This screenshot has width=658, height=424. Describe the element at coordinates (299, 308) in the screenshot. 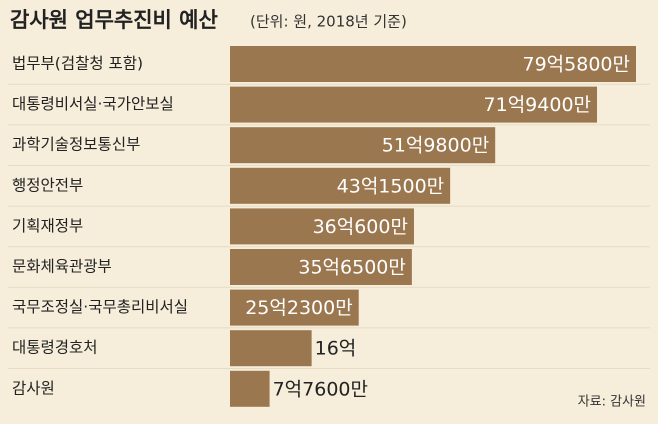

I see `value-label: 25억2300만` at that location.